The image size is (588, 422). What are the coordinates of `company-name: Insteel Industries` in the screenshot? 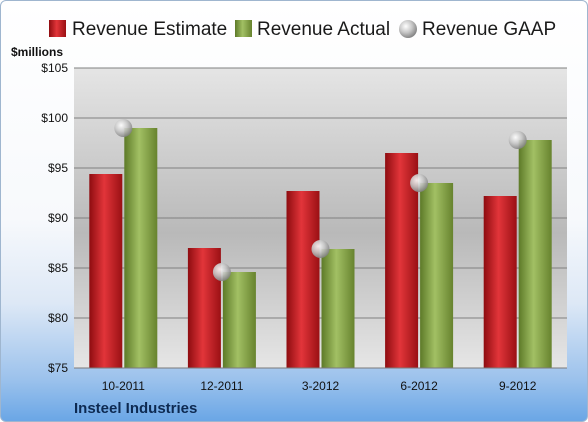 It's located at (135, 408).